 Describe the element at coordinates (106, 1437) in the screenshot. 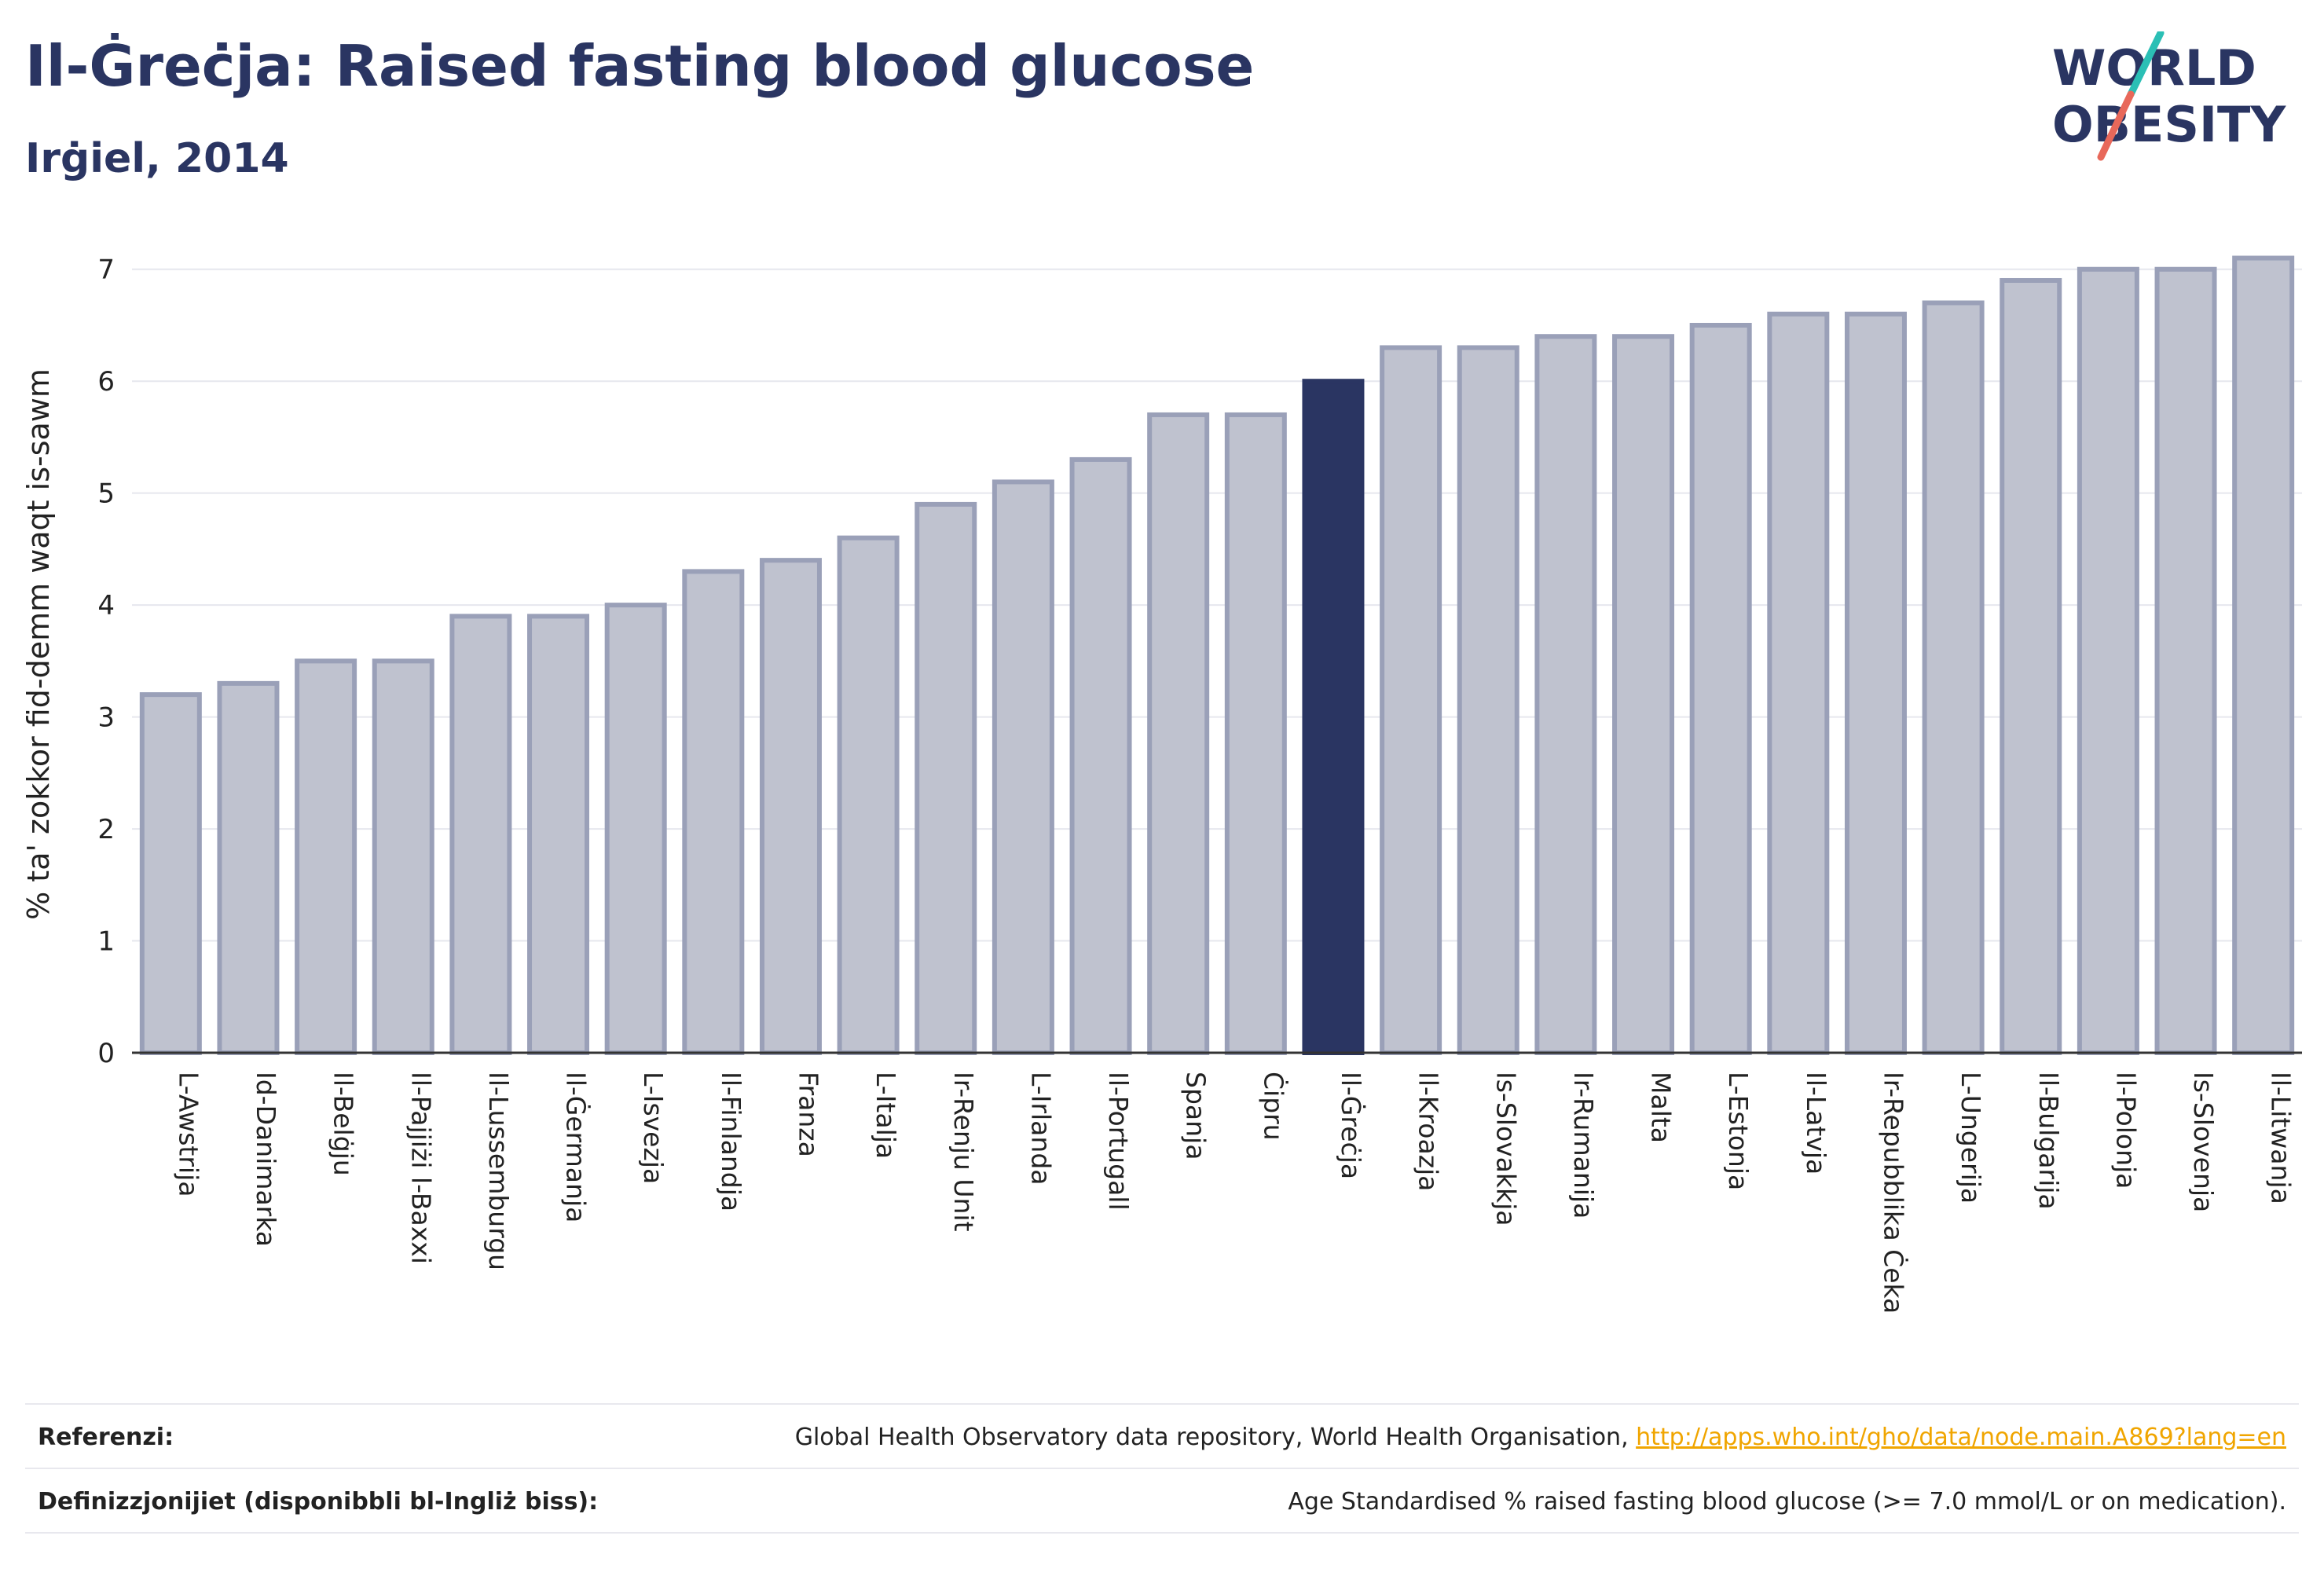

I see `references-label: Referenzi:` at that location.